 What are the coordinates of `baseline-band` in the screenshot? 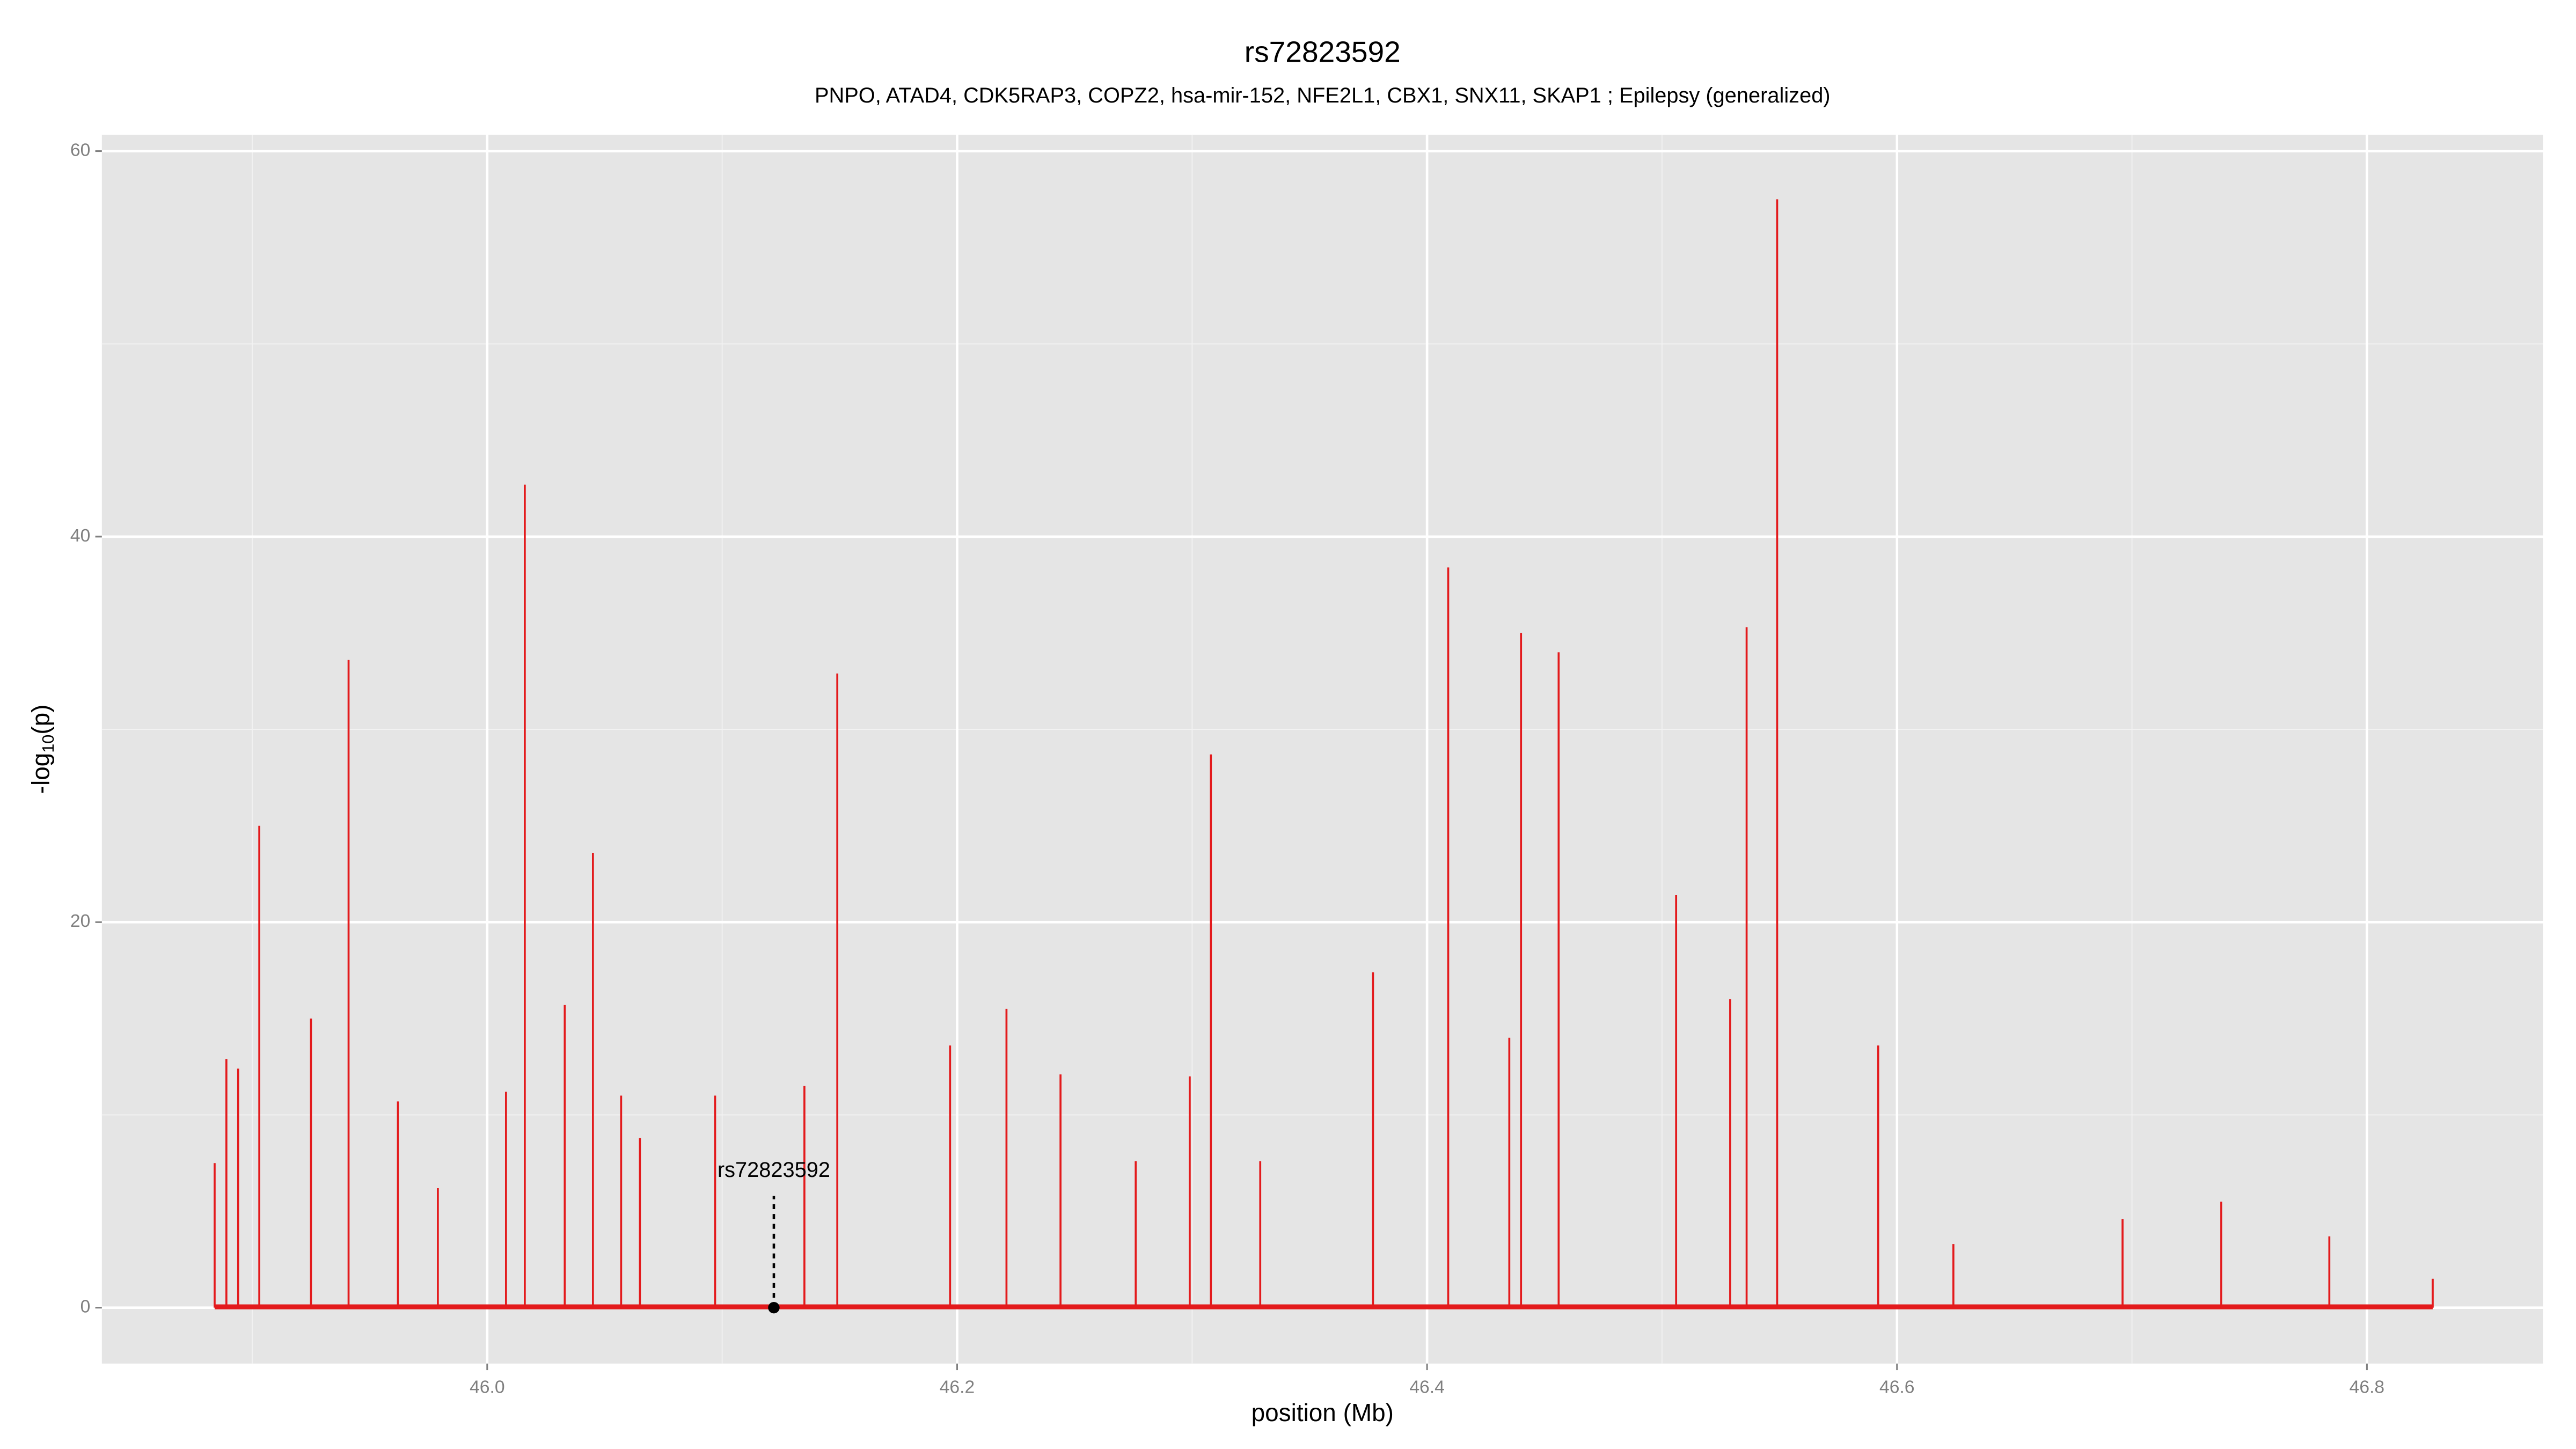 It's located at (1323, 1306).